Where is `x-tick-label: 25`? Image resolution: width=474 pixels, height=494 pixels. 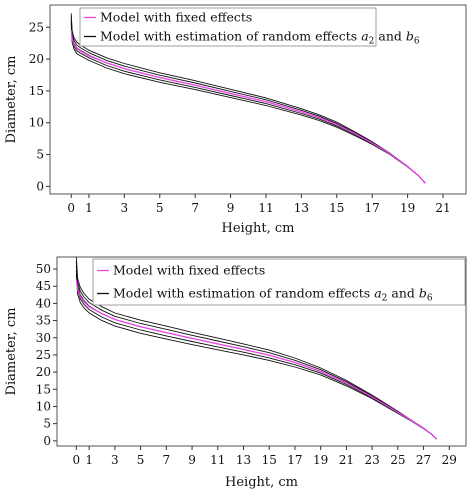 x-tick-label: 25 is located at coordinates (397, 460).